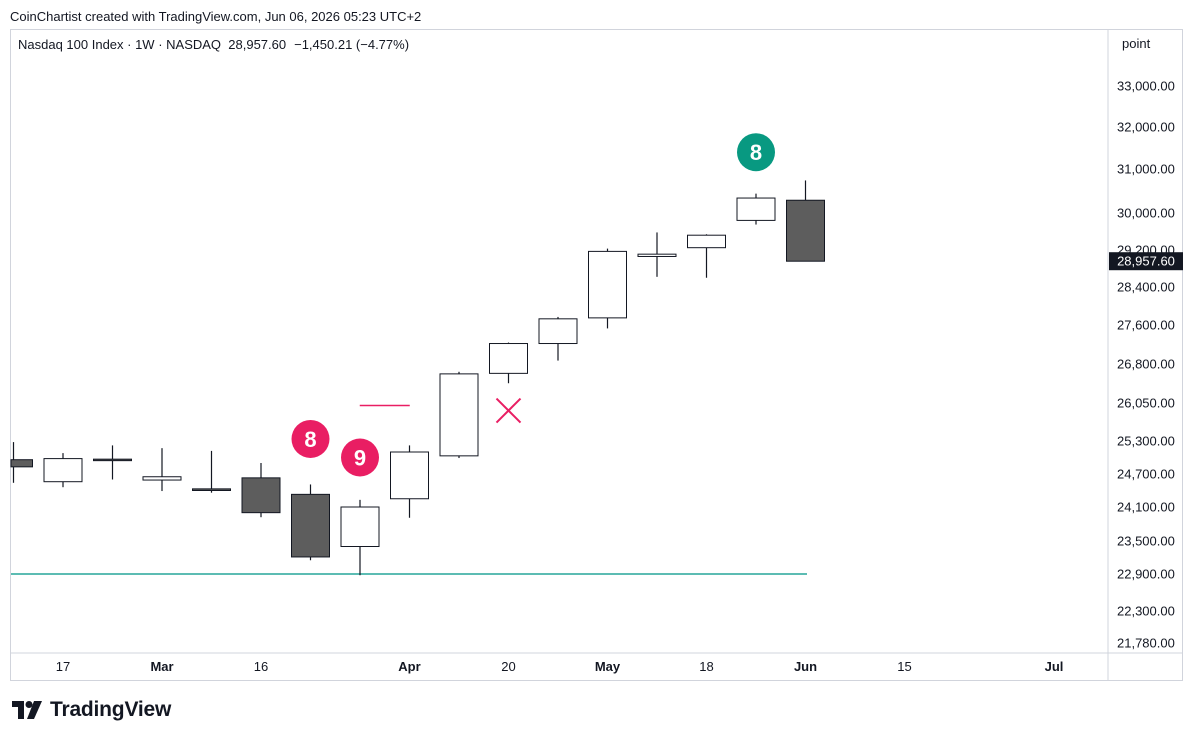  Describe the element at coordinates (1146, 169) in the screenshot. I see `y-tick-label: 31,000.00` at that location.